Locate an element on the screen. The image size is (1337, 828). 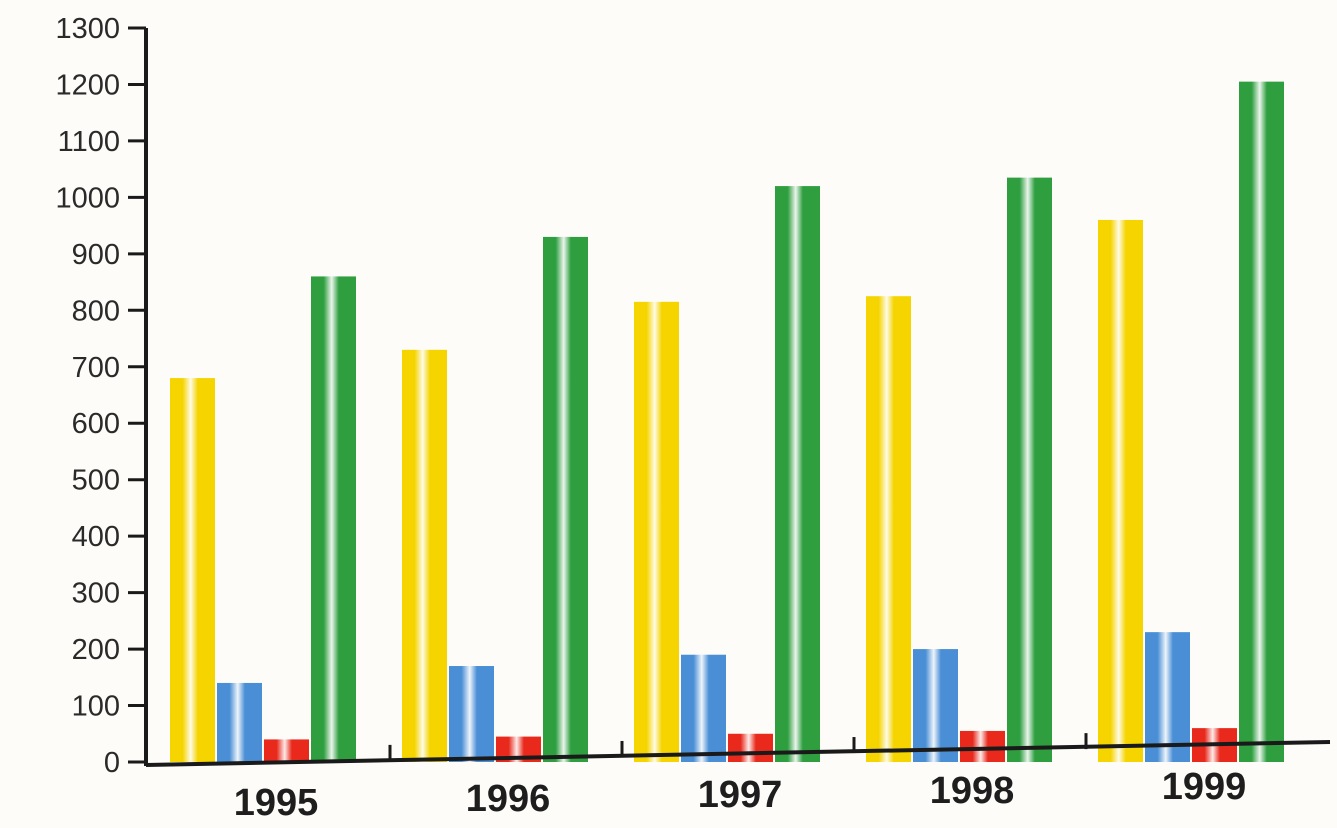
y-tick-label: 900 is located at coordinates (96, 255).